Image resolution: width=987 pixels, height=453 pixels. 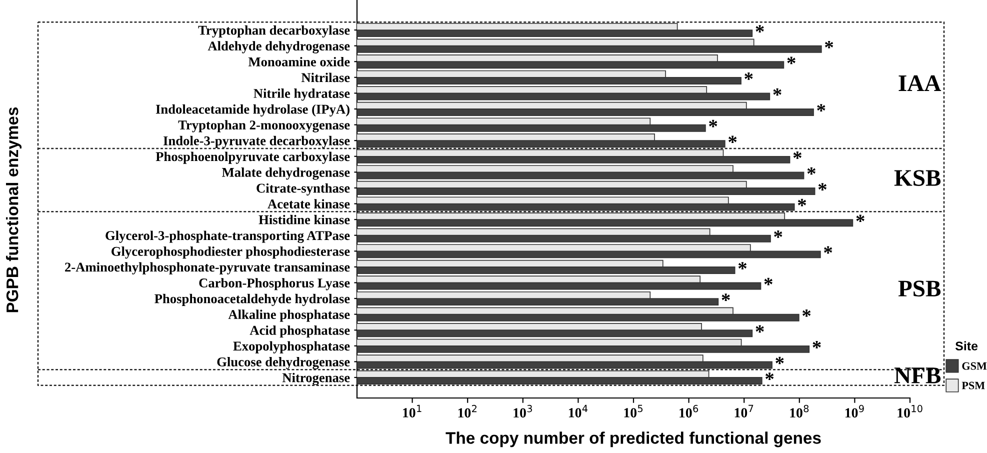 I want to click on x-tick-label: 10$^{4}$, so click(x=578, y=411).